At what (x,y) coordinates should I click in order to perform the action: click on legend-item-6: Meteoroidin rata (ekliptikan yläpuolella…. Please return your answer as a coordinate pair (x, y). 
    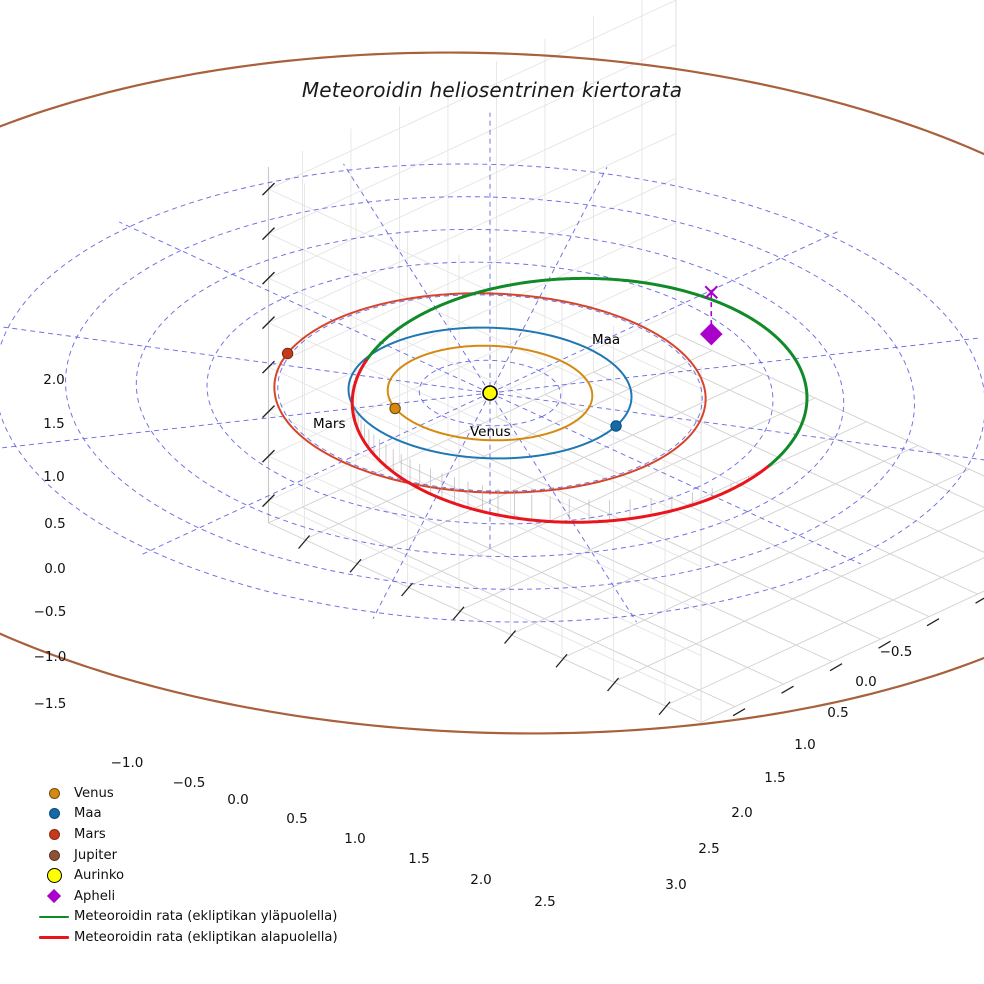
    Looking at the image, I should click on (199, 917).